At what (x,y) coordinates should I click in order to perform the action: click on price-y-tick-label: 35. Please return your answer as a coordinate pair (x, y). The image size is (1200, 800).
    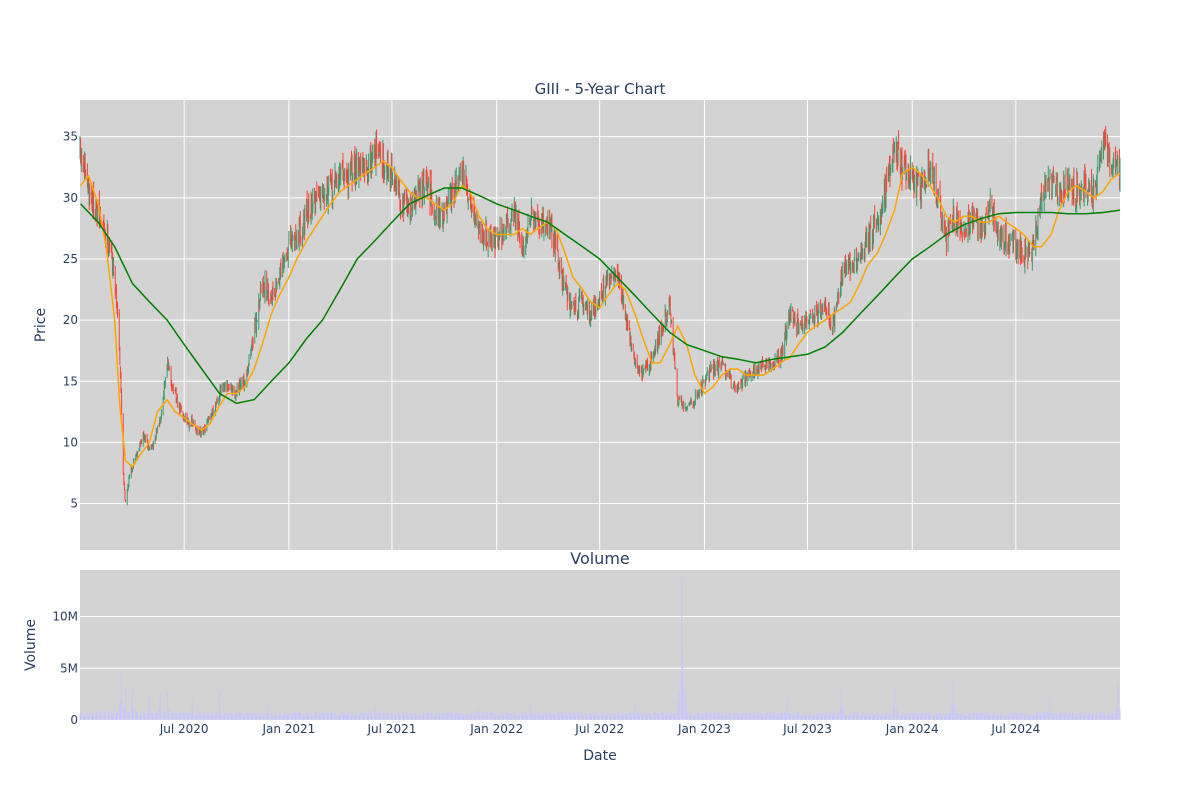
    Looking at the image, I should click on (70, 137).